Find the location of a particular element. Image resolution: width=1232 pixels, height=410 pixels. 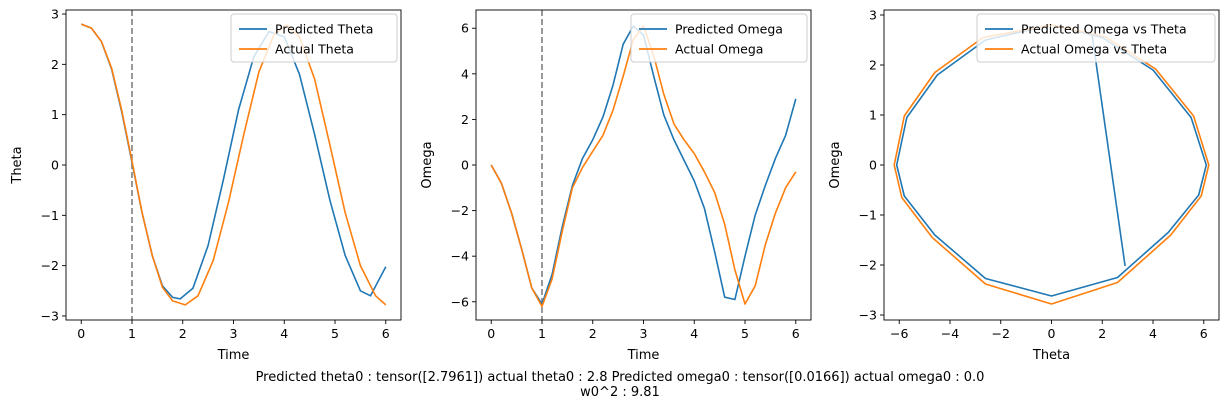

y-tick-label: 6 is located at coordinates (465, 28).